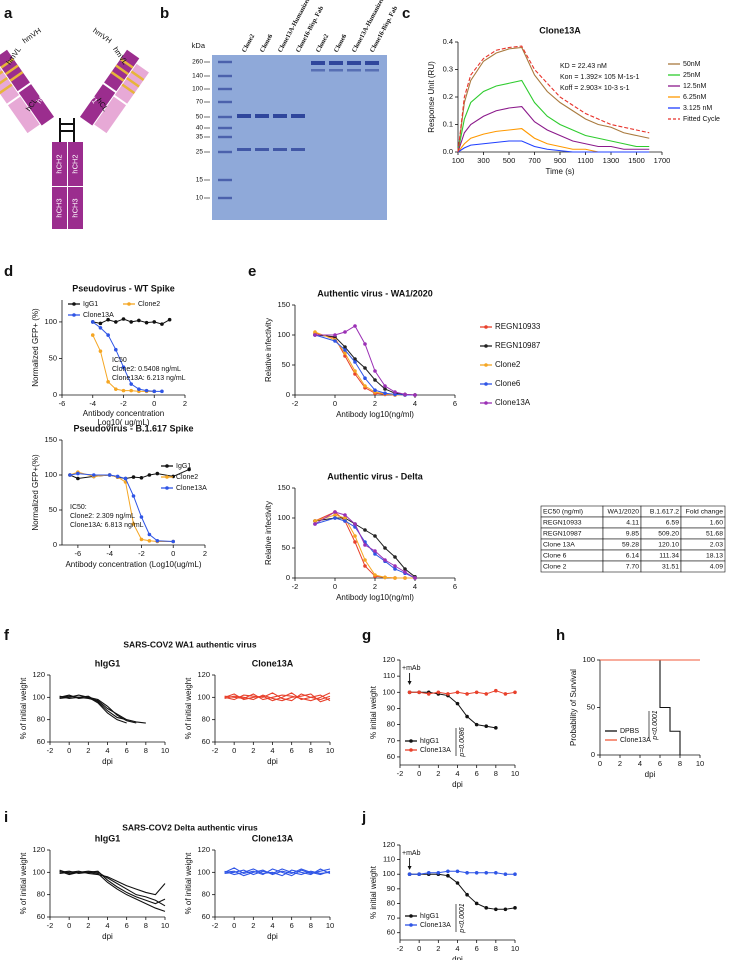  What do you see at coordinates (164, 13) in the screenshot?
I see `panel-label: b` at bounding box center [164, 13].